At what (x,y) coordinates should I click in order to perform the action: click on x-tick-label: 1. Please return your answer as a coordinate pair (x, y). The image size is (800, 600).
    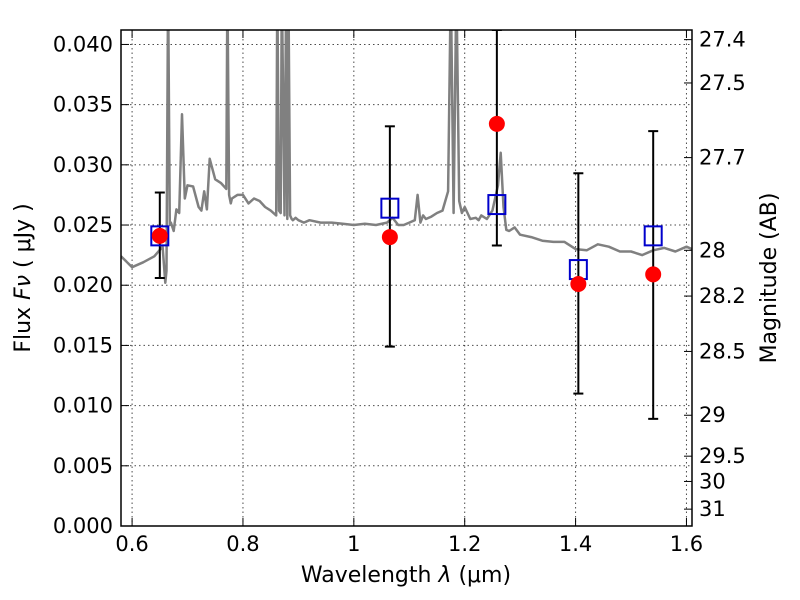
    Looking at the image, I should click on (353, 544).